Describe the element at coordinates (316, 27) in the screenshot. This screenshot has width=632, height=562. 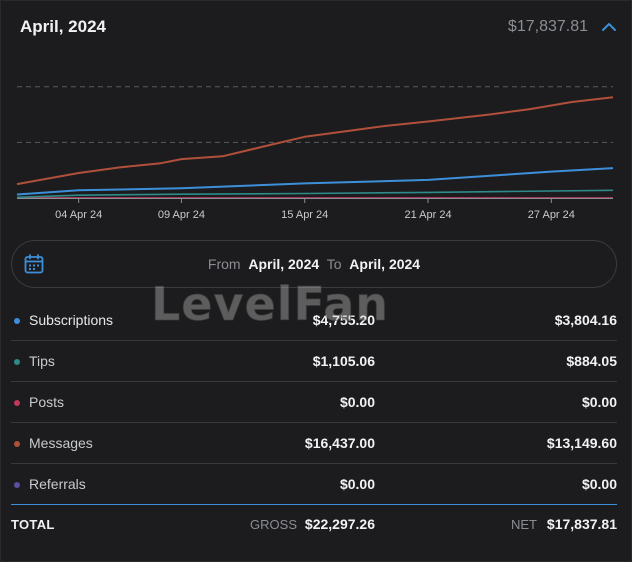
I see `header: April, 2024 $17,837.81` at that location.